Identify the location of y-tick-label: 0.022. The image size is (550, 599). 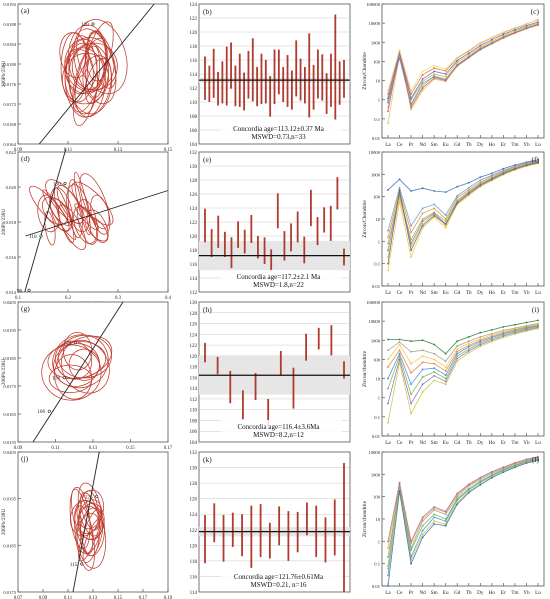
(11, 152).